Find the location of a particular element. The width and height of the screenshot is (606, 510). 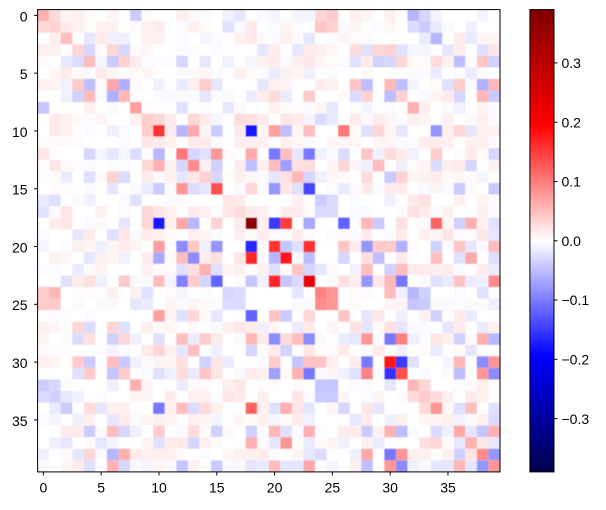

svg-text: −0.1 is located at coordinates (576, 300).